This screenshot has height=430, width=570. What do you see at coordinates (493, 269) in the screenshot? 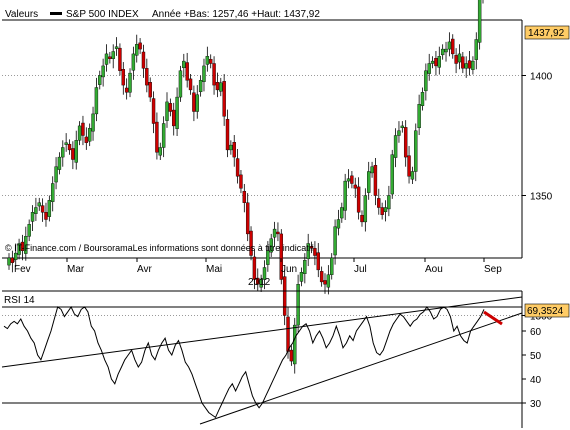
I see `month-label: Sep` at bounding box center [493, 269].